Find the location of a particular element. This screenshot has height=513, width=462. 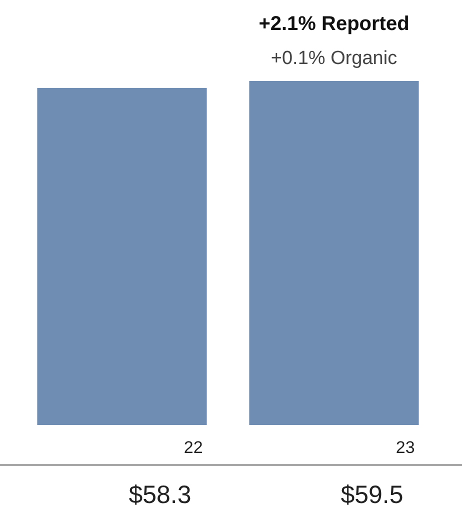

x-tick-label: 23 is located at coordinates (405, 447).